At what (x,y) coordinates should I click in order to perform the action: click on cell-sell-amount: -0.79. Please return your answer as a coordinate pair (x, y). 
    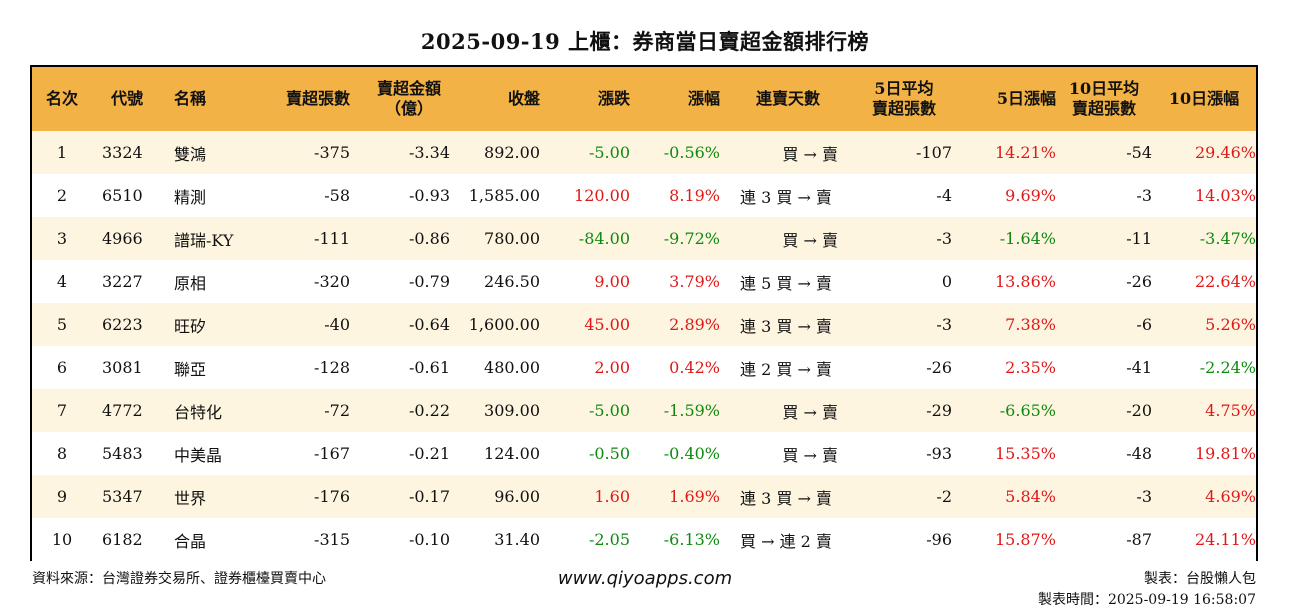
    Looking at the image, I should click on (400, 281).